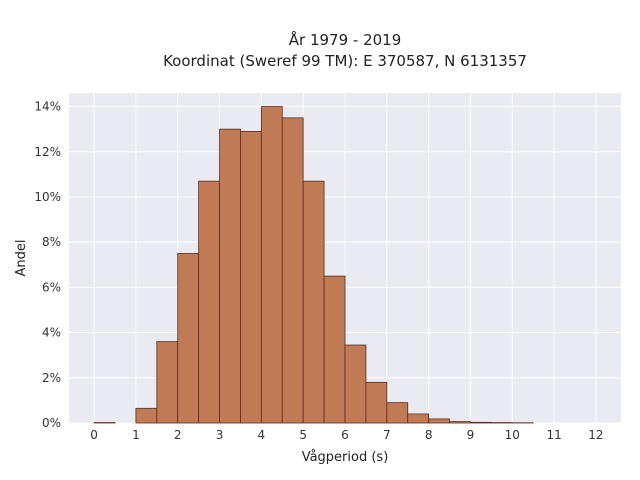 This screenshot has height=480, width=640. I want to click on x-tick-label: 10, so click(512, 435).